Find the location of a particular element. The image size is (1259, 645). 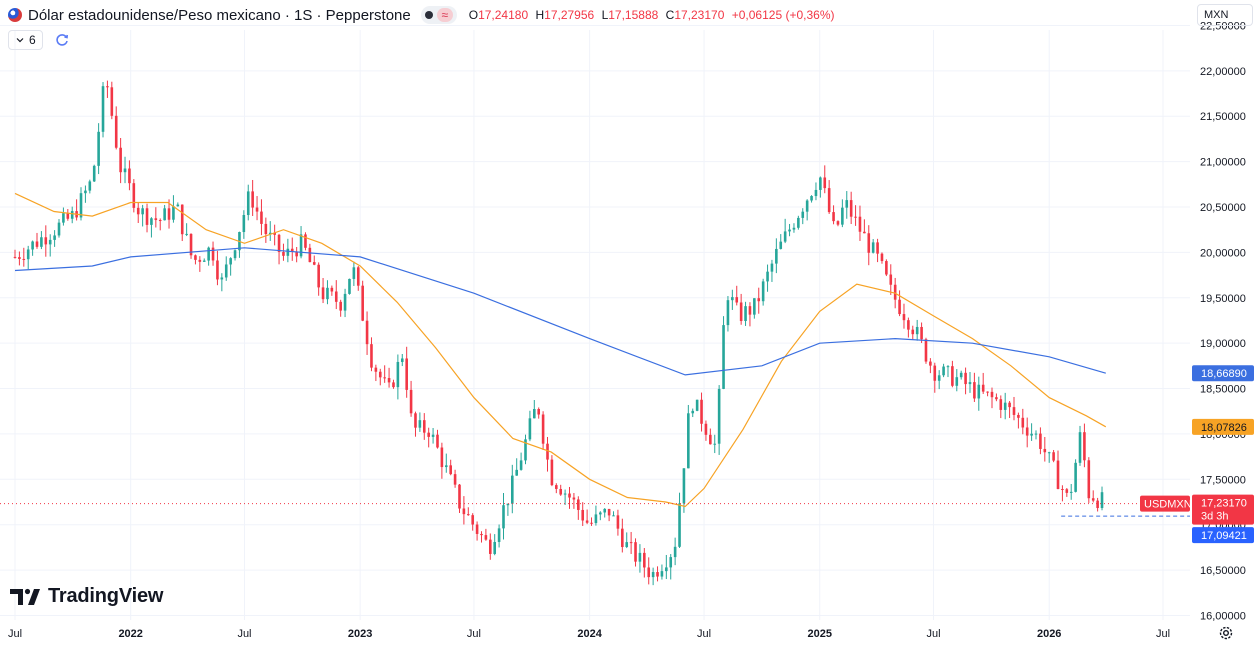

market-status-pill: ≈ is located at coordinates (438, 15).